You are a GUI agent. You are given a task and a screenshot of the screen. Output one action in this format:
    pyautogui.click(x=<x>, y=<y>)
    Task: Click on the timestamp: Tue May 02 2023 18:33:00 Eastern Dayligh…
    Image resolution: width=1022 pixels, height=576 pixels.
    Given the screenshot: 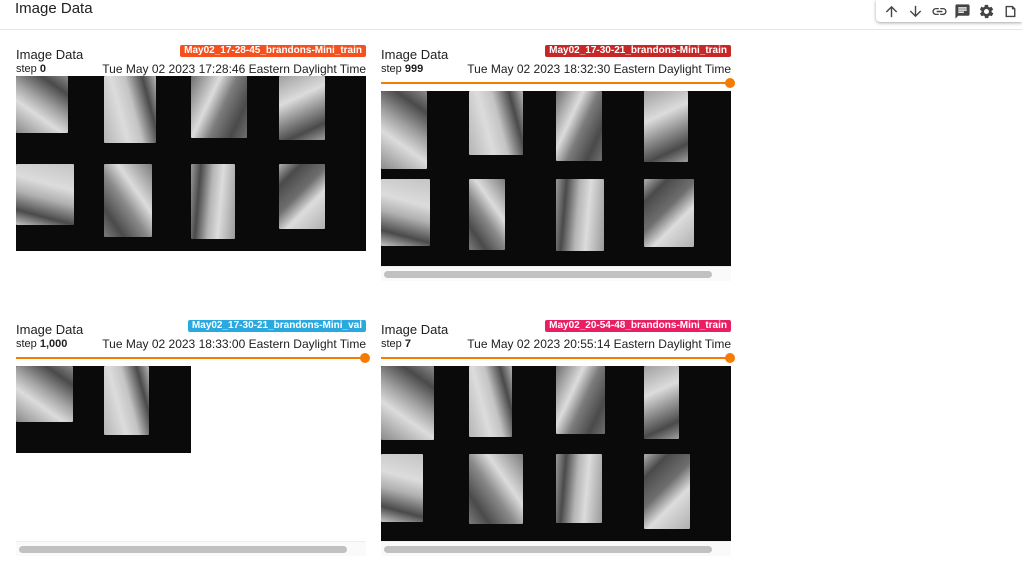 What is the action you would take?
    pyautogui.click(x=234, y=344)
    